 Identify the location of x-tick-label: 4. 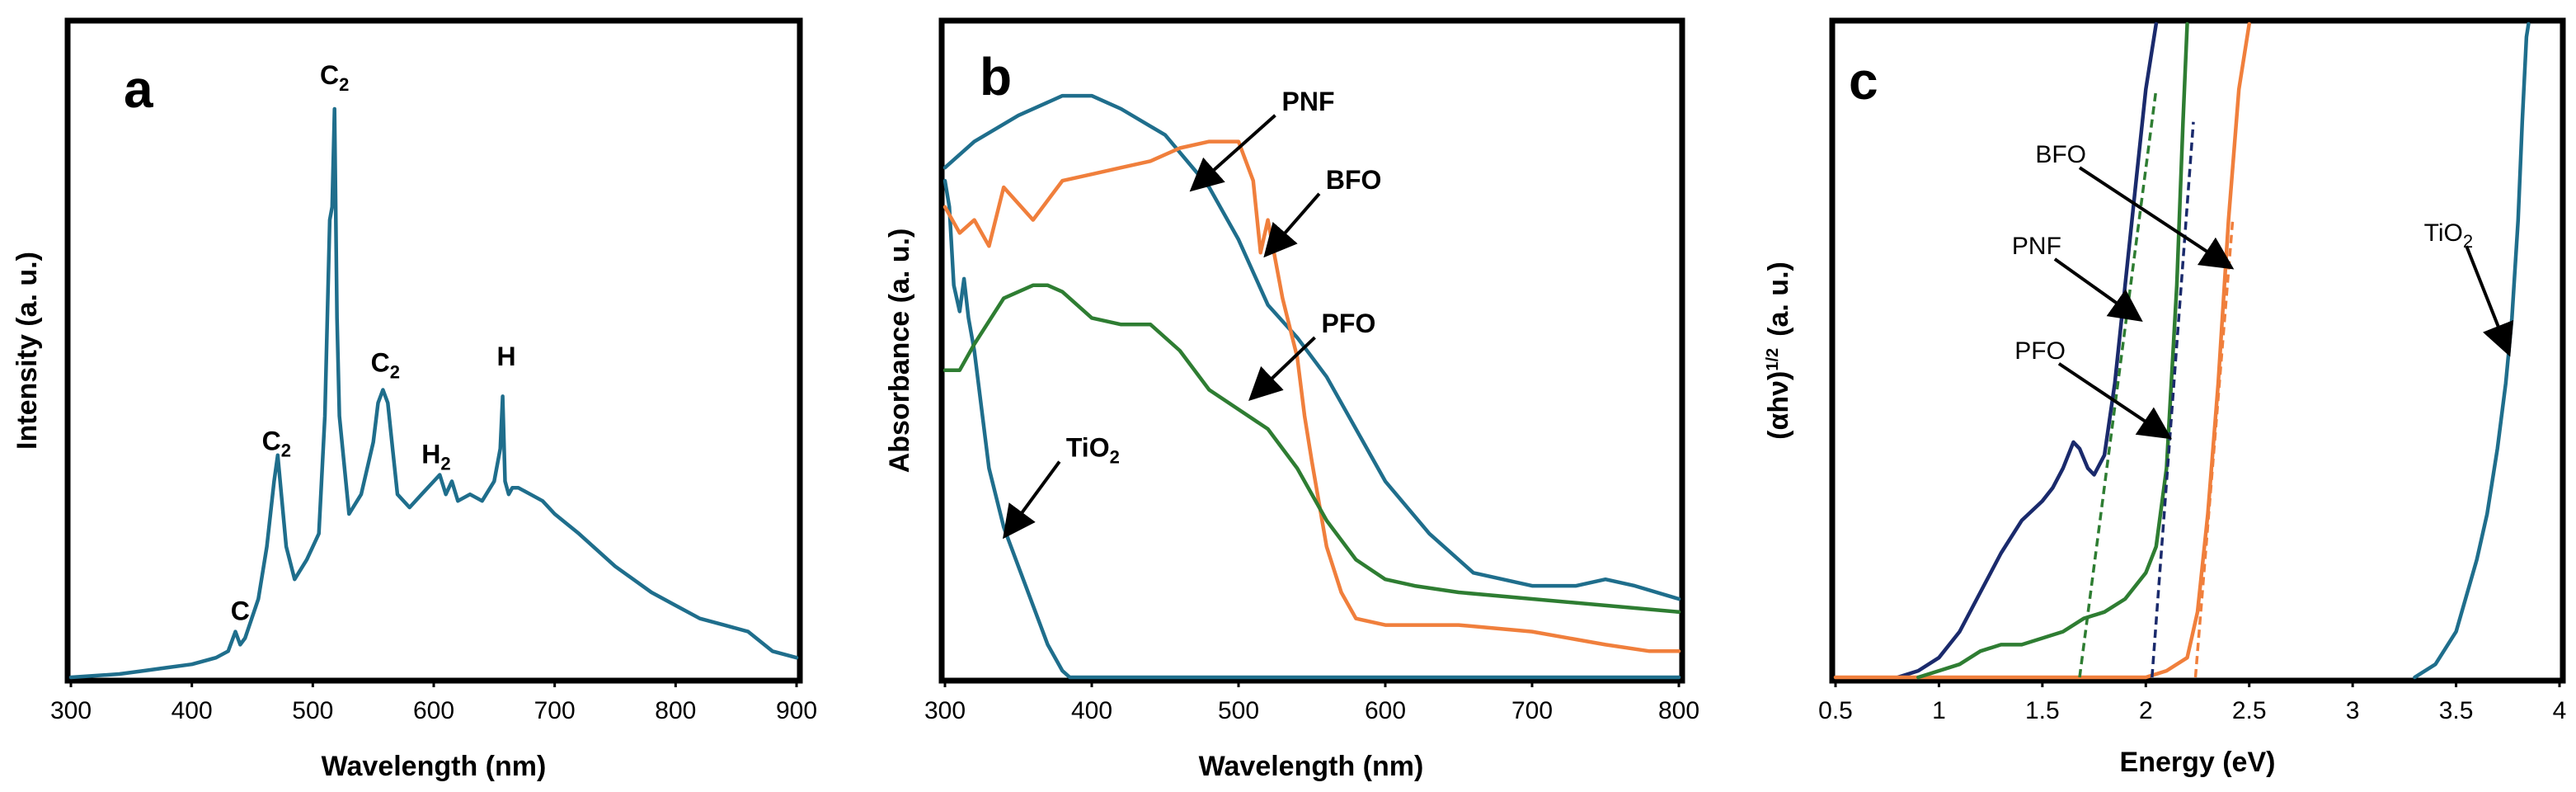
(2560, 710).